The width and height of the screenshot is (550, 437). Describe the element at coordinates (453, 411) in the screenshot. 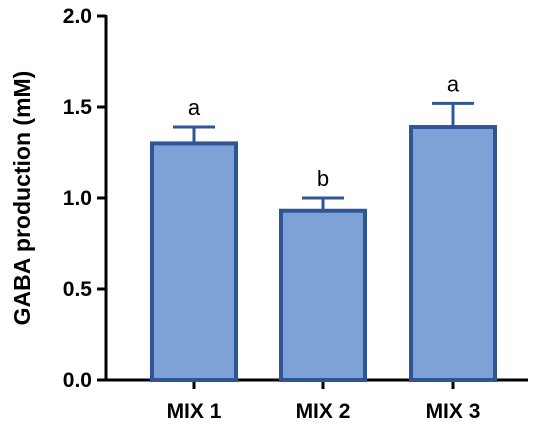

I see `x-tick-label: MIX 3` at that location.